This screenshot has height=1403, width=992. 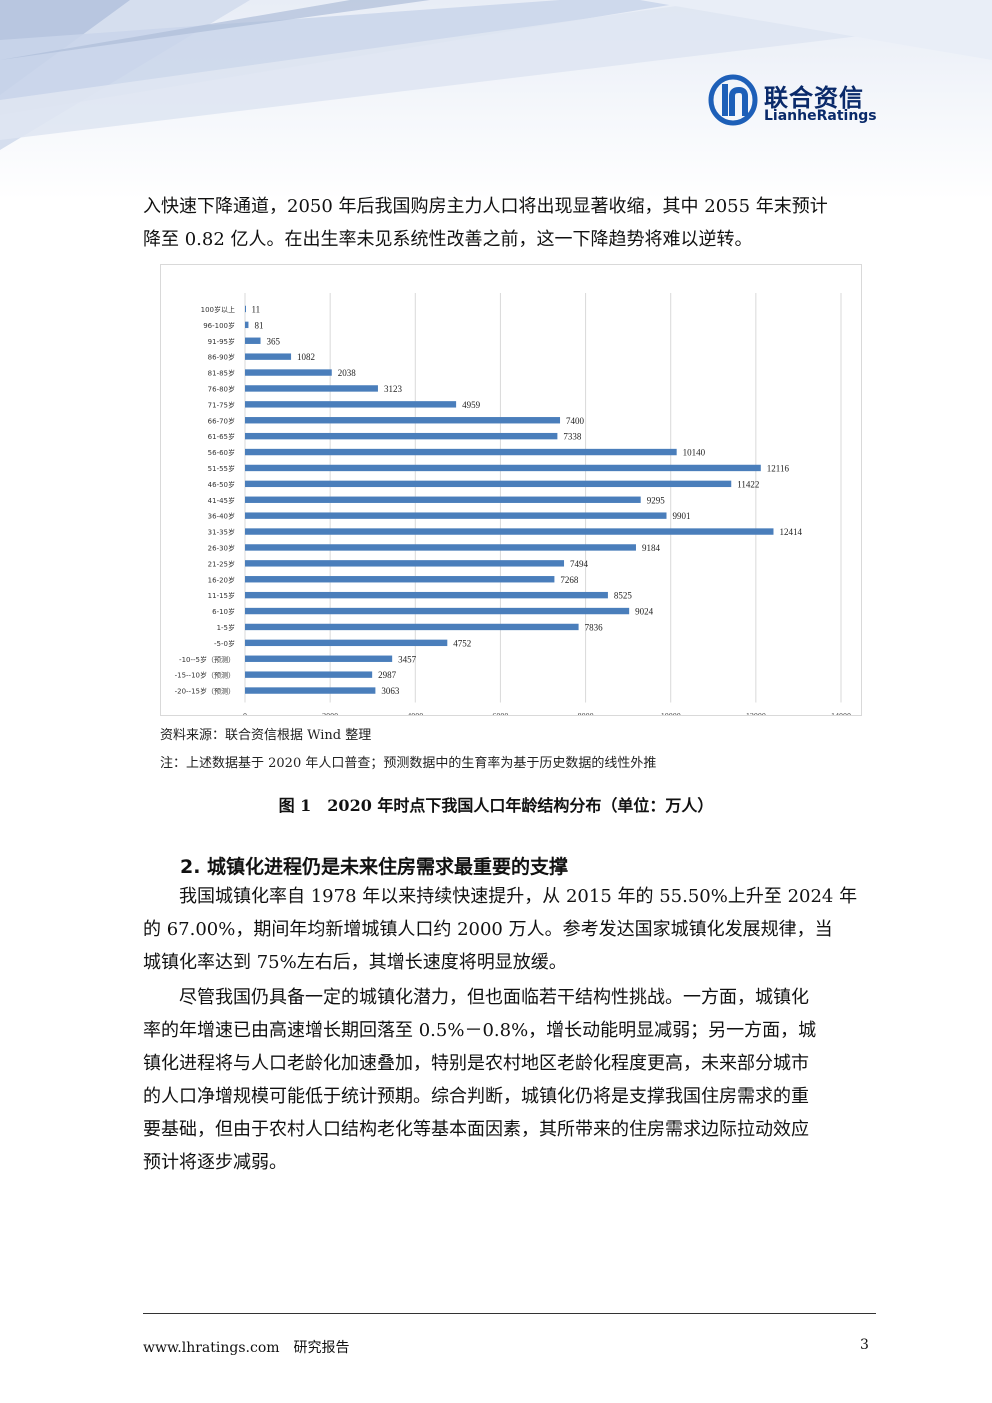 What do you see at coordinates (321, 1348) in the screenshot?
I see `footer-label: 研究报告` at bounding box center [321, 1348].